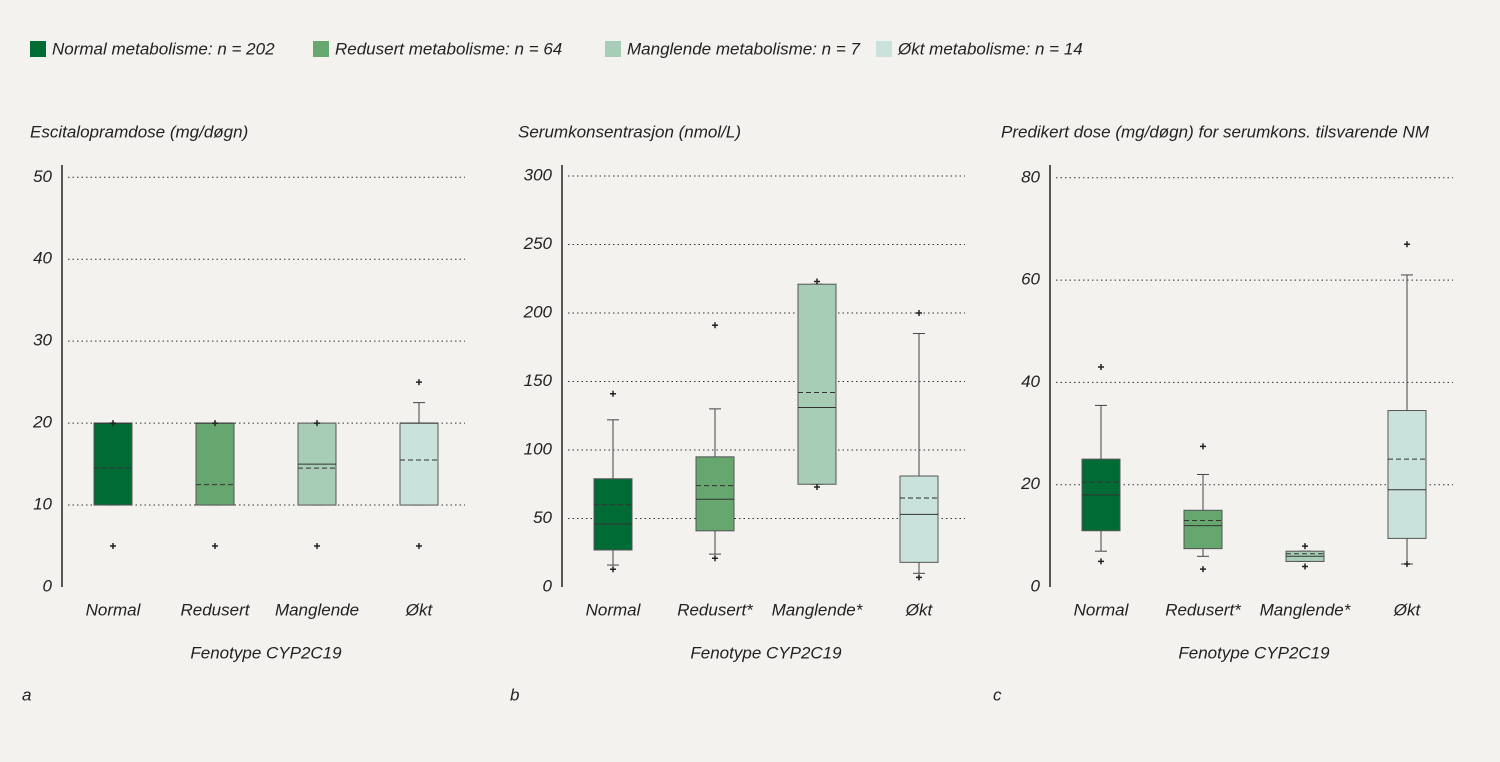 This screenshot has height=762, width=1500. Describe the element at coordinates (42, 340) in the screenshot. I see `y-tick-label: 30` at that location.